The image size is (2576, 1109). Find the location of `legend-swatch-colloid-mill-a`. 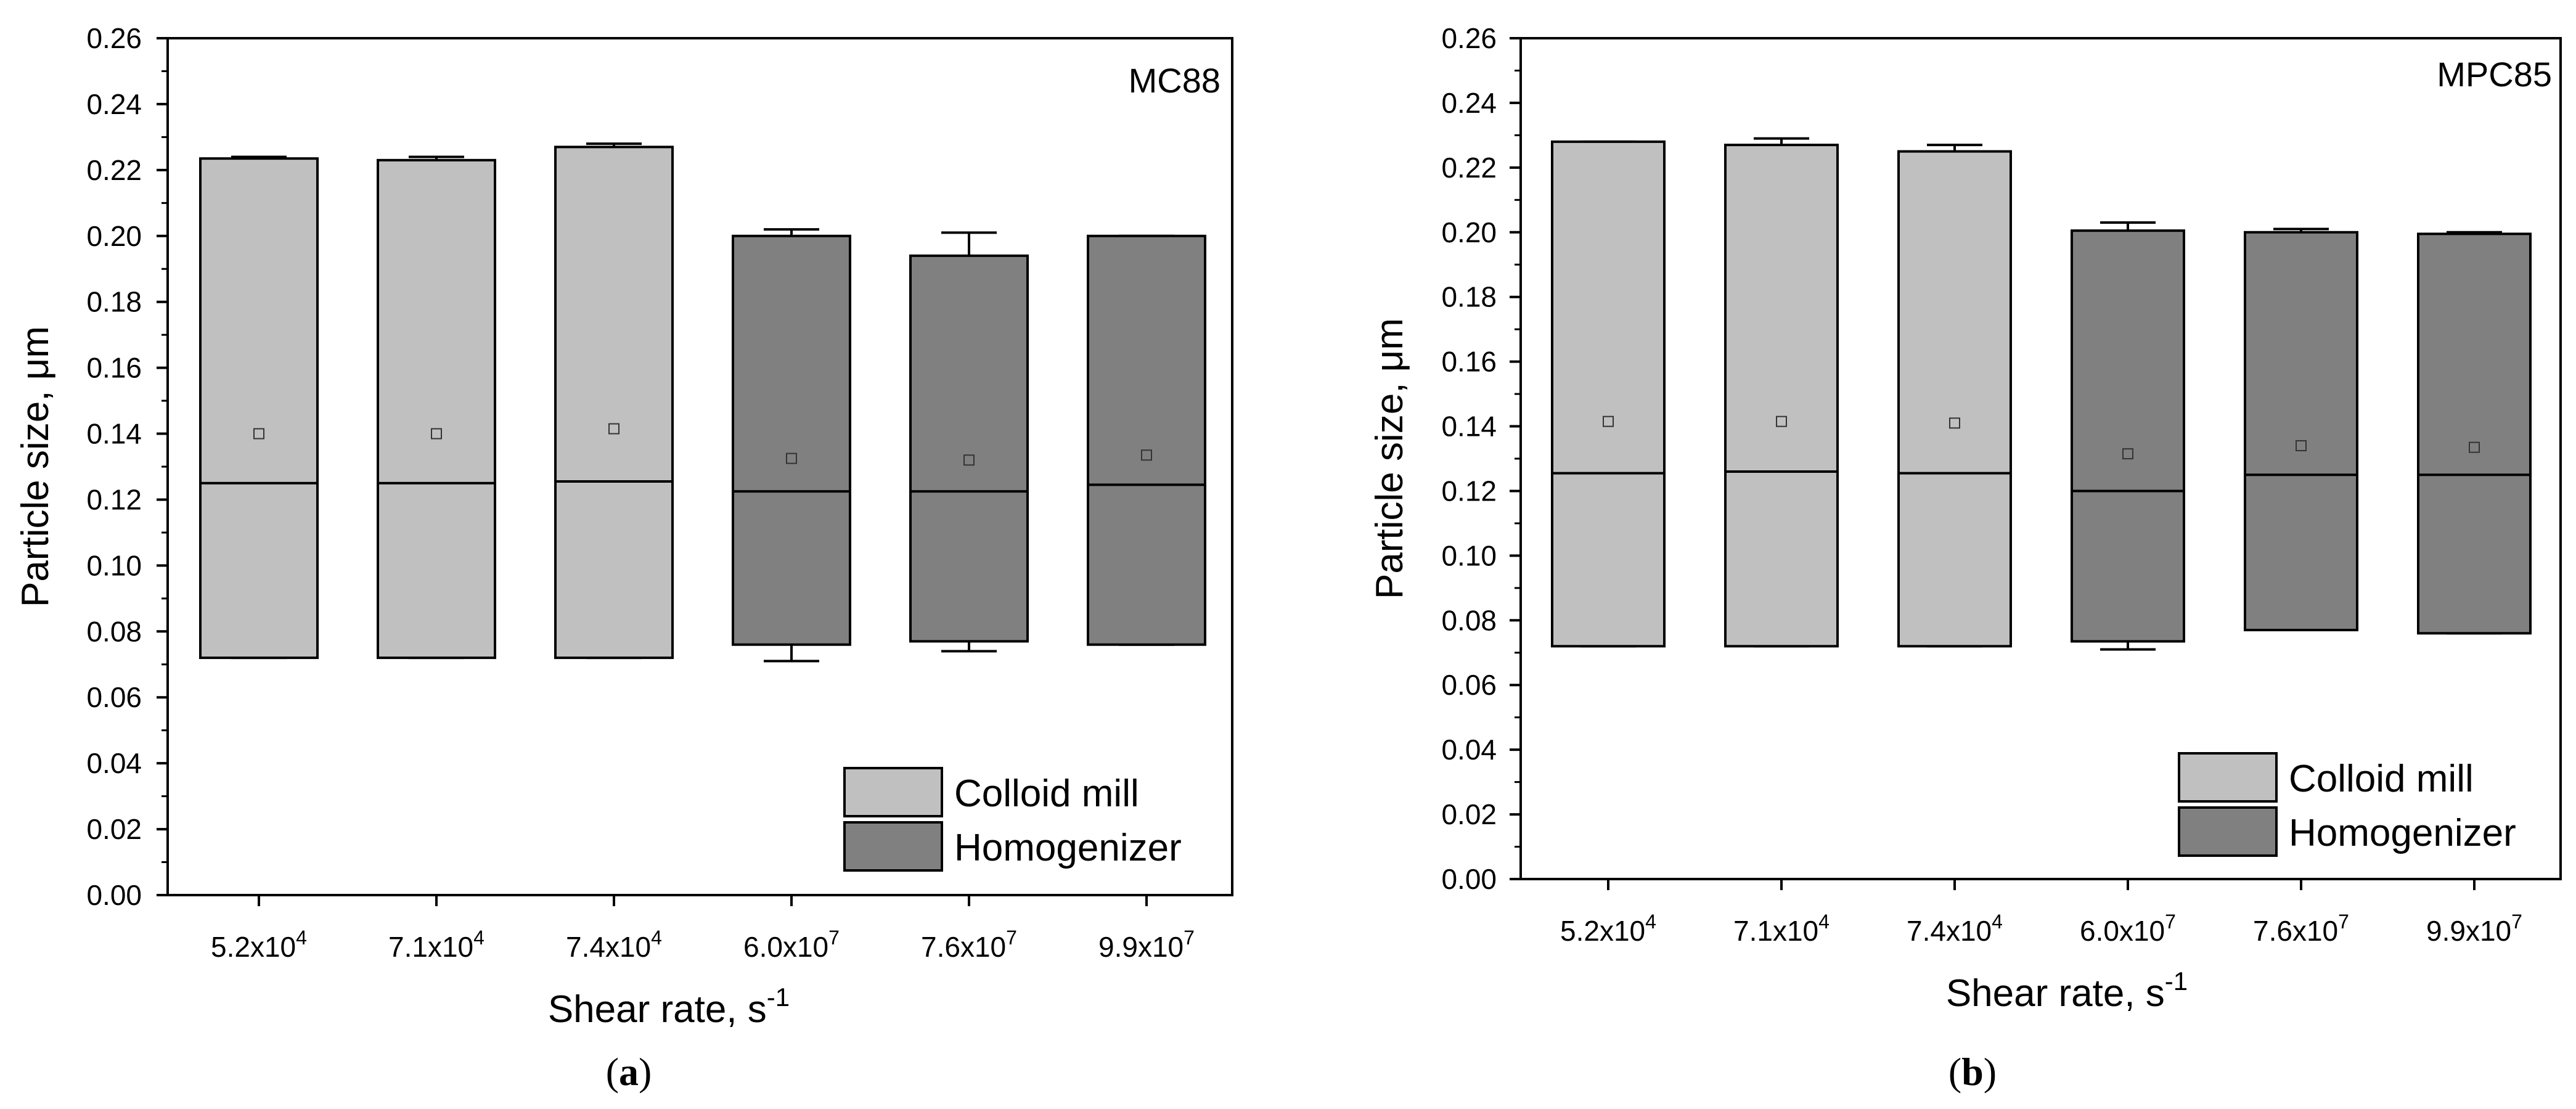

legend-swatch-colloid-mill-a is located at coordinates (893, 792).